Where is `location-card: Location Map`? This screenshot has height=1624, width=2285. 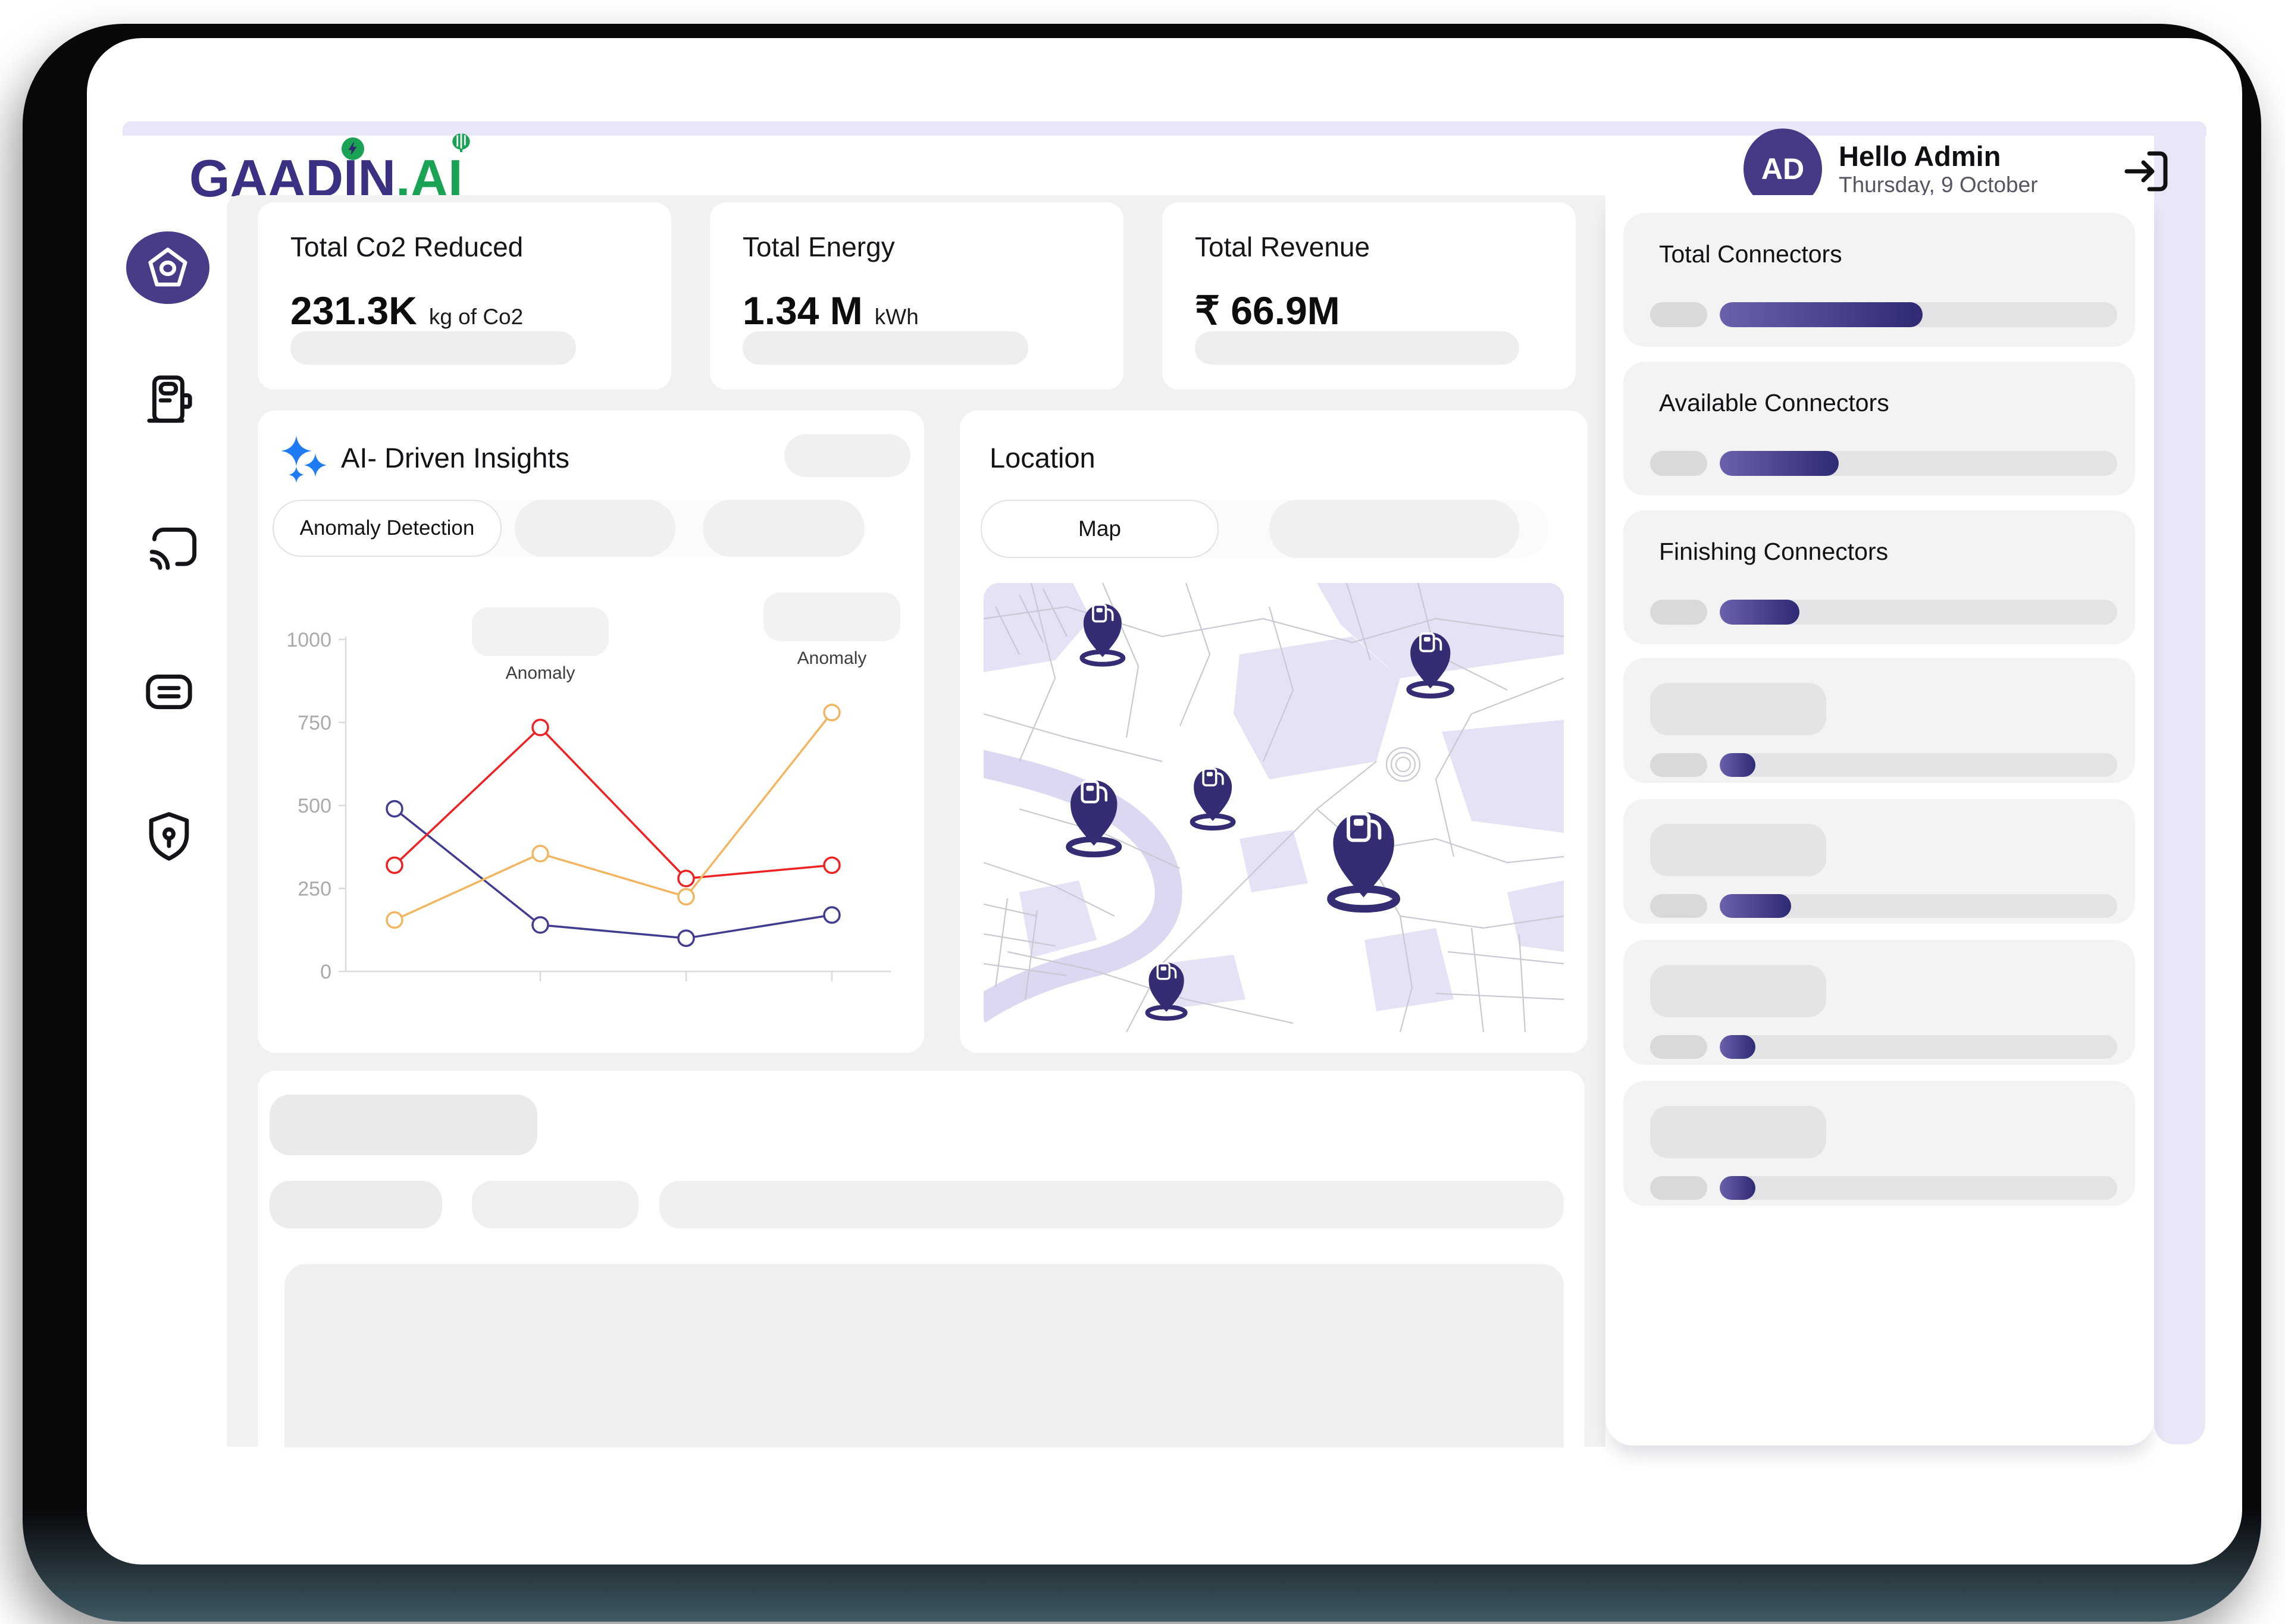
location-card: Location Map is located at coordinates (1274, 732).